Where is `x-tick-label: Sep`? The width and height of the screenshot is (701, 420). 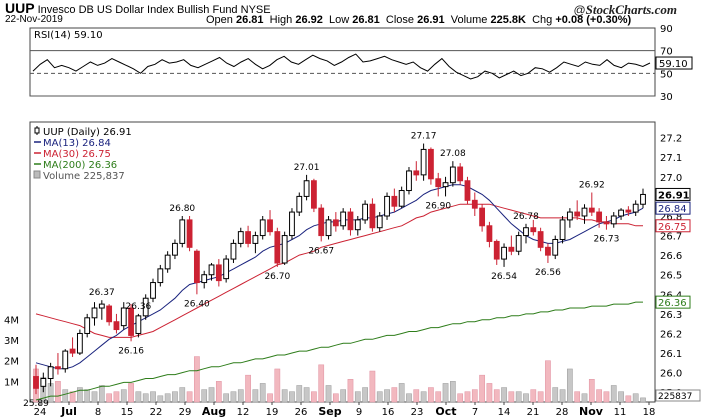 x-tick-label: Sep is located at coordinates (329, 411).